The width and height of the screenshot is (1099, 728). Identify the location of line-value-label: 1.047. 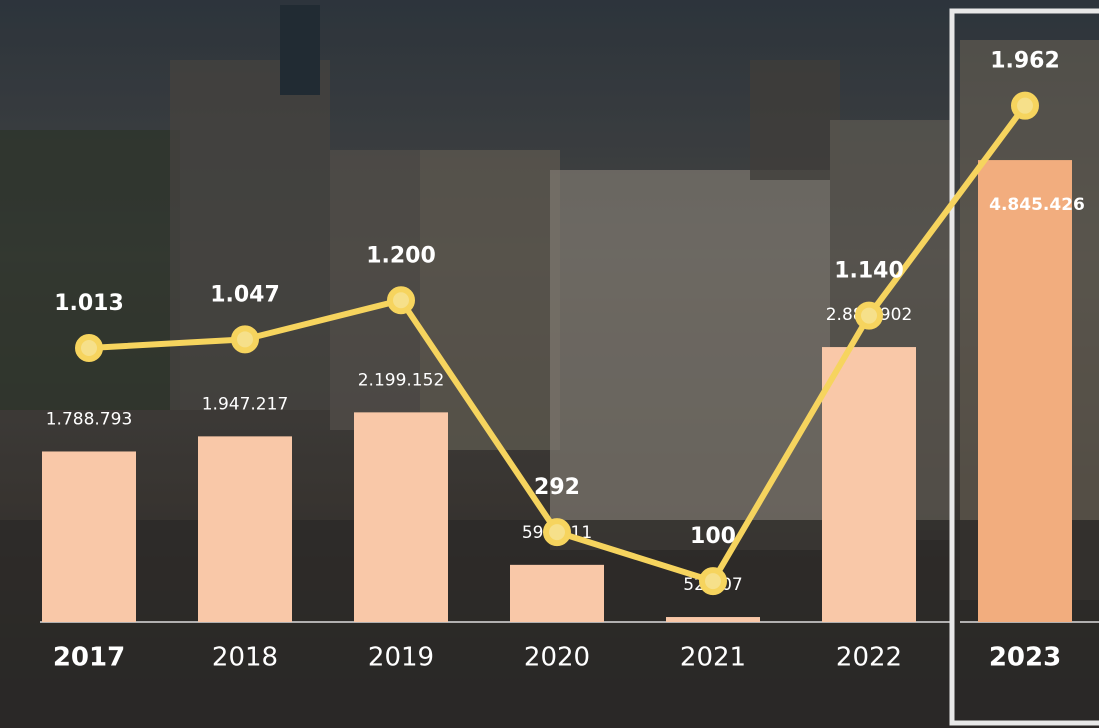
(245, 294).